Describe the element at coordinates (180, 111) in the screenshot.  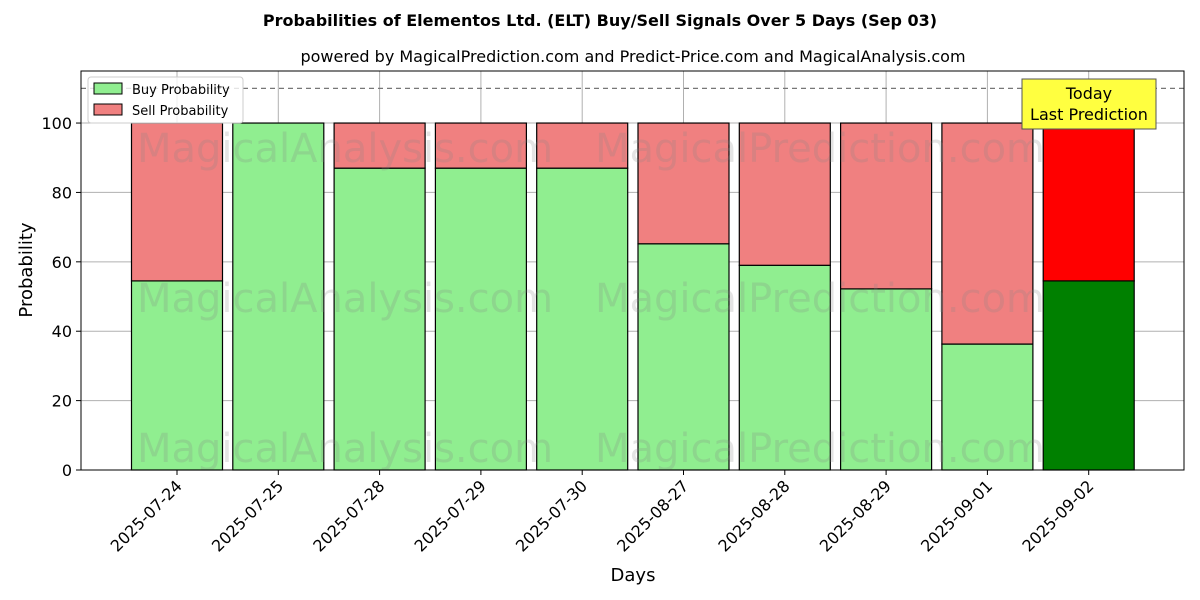
I see `legend-sell-label: Sell Probability` at that location.